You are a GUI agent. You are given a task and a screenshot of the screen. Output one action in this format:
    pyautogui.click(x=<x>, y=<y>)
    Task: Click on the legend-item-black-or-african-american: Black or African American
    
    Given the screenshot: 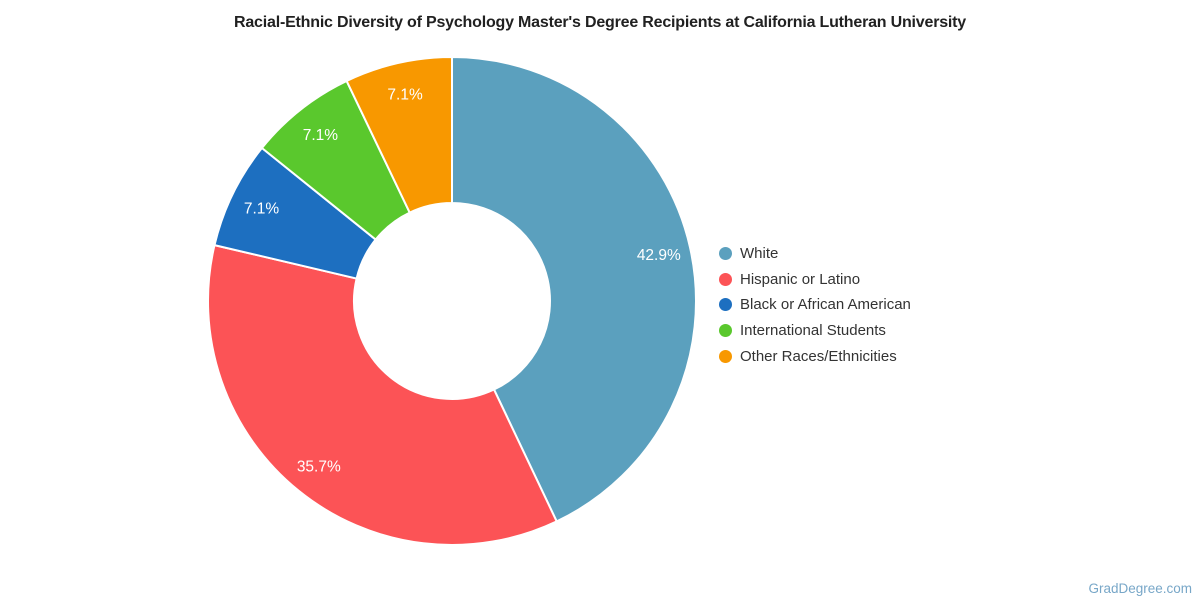 What is the action you would take?
    pyautogui.click(x=815, y=305)
    